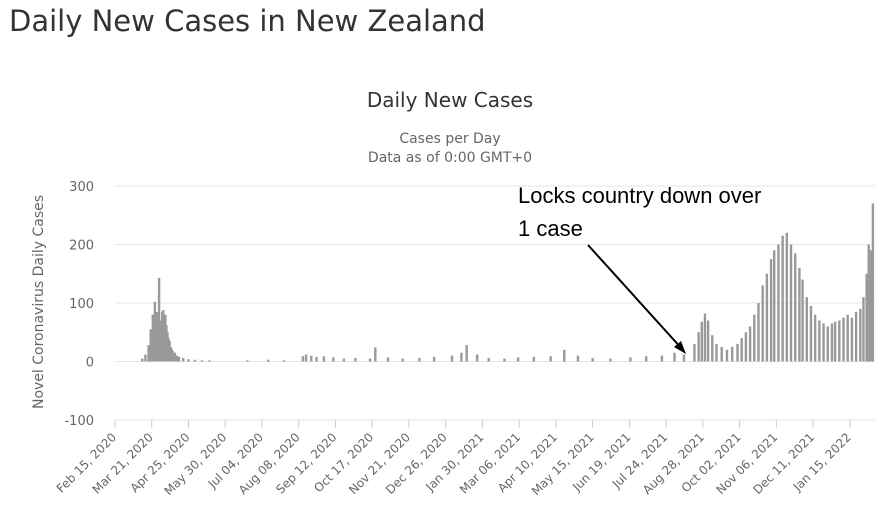 Image resolution: width=887 pixels, height=513 pixels. What do you see at coordinates (450, 158) in the screenshot?
I see `chart-subtitle-line-2: Data as of 0:00 GMT+0` at bounding box center [450, 158].